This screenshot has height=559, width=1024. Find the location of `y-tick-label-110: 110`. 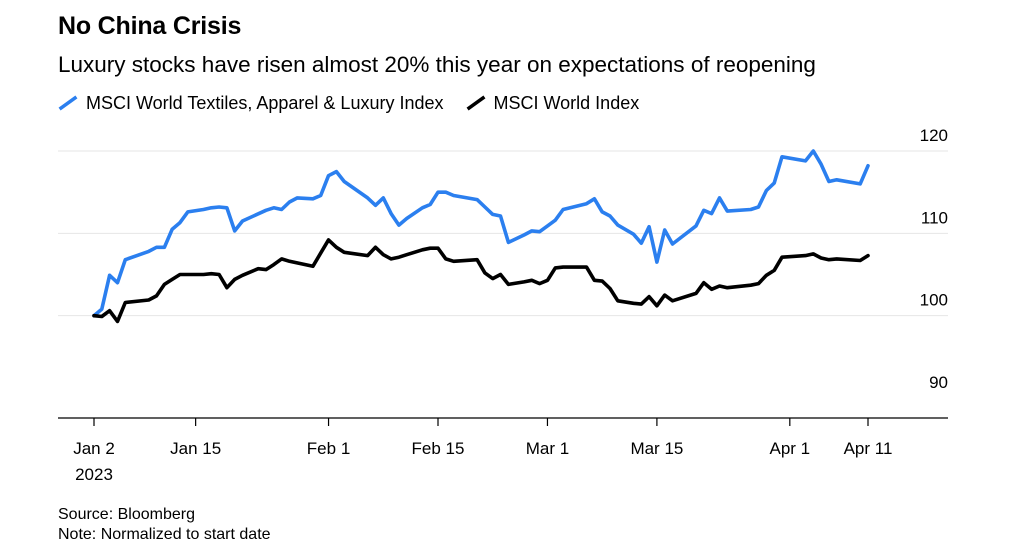

y-tick-label-110: 110 is located at coordinates (934, 217).